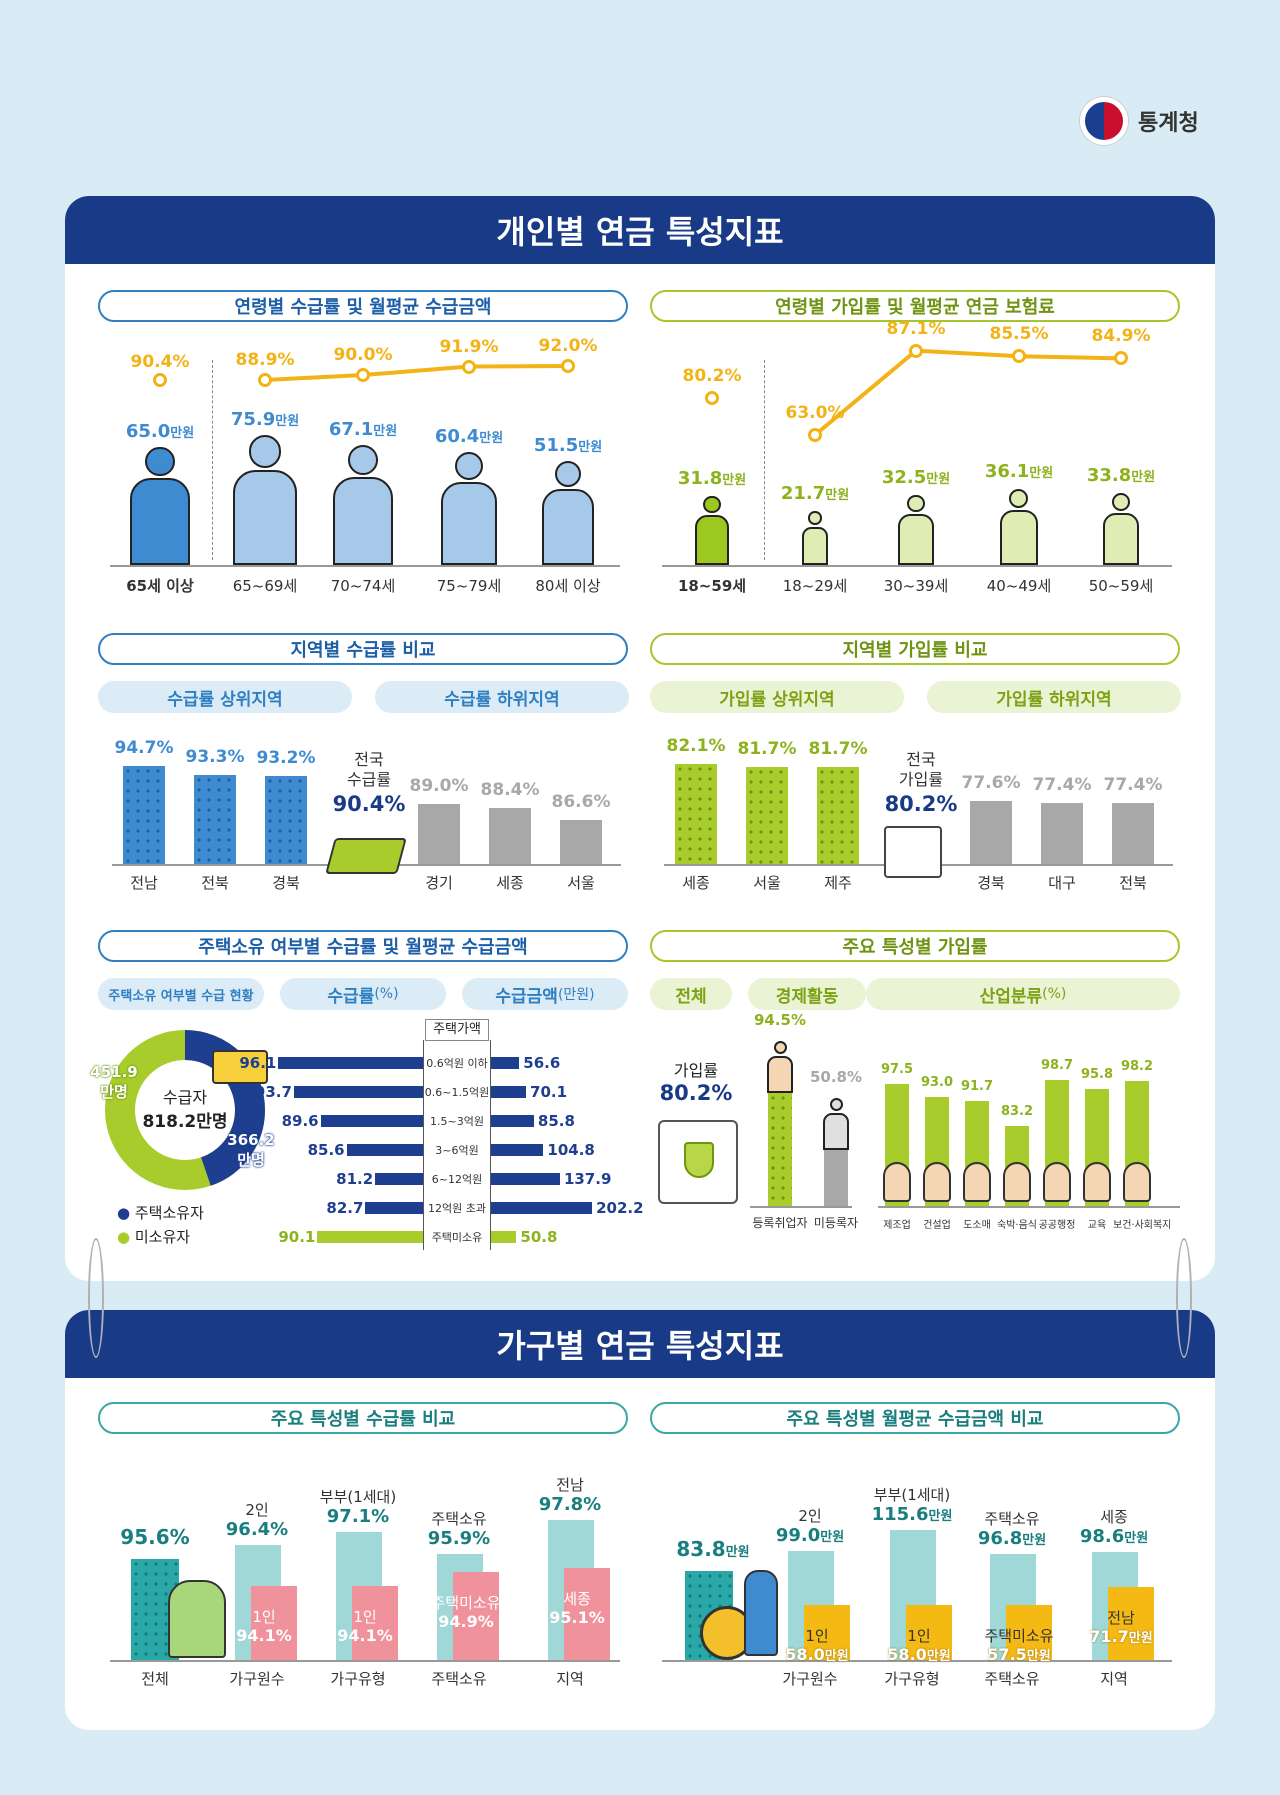 The image size is (1280, 1795). I want to click on s3-axis-bottom, so click(505, 865).